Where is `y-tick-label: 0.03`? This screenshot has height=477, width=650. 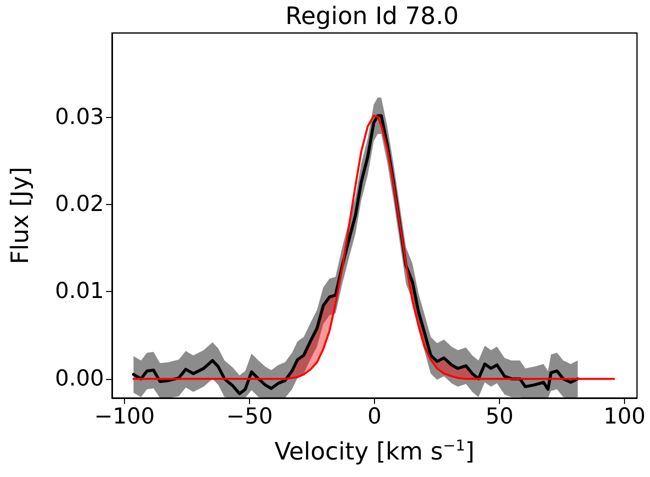
y-tick-label: 0.03 is located at coordinates (79, 117).